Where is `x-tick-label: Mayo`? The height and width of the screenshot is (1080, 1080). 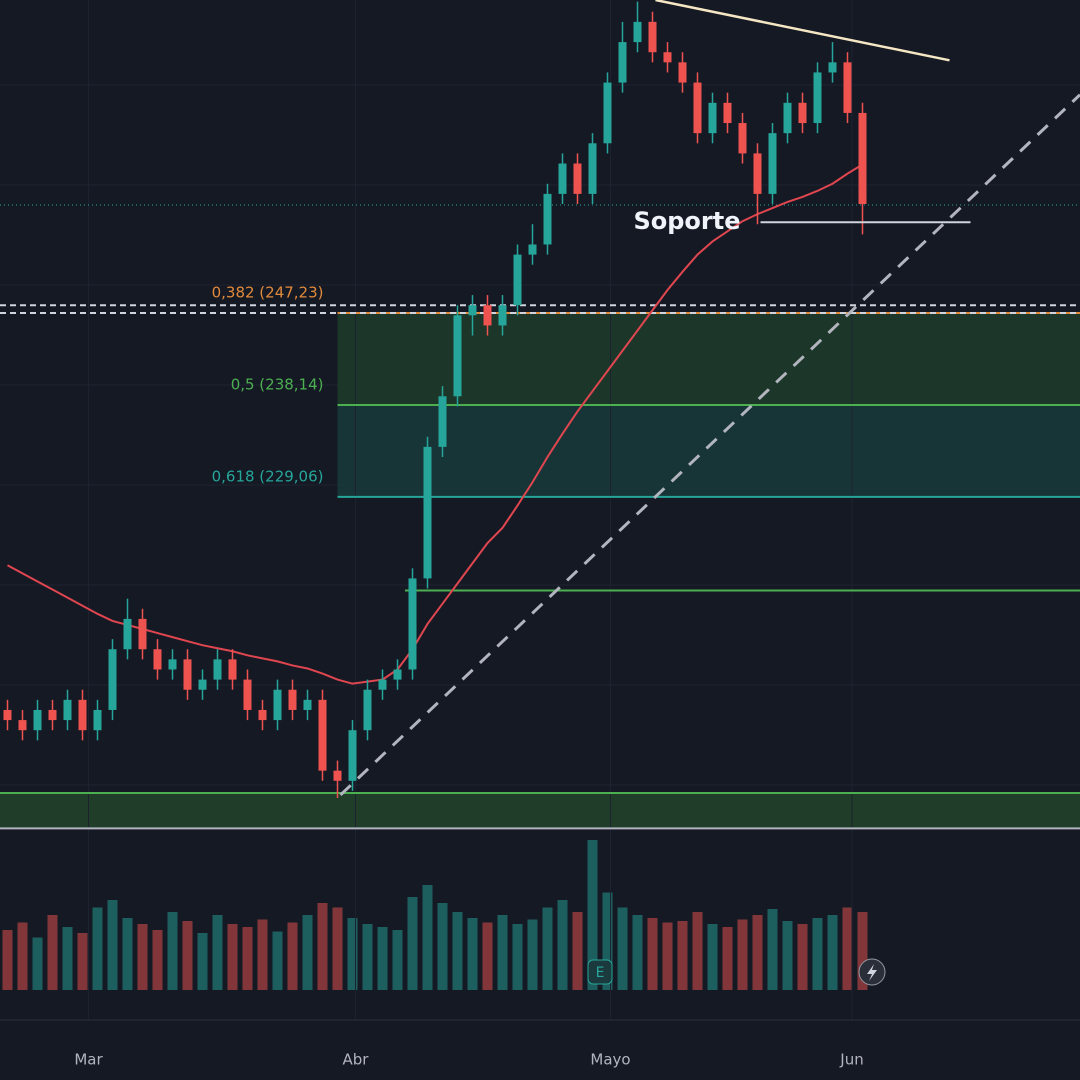
x-tick-label: Mayo is located at coordinates (610, 1060).